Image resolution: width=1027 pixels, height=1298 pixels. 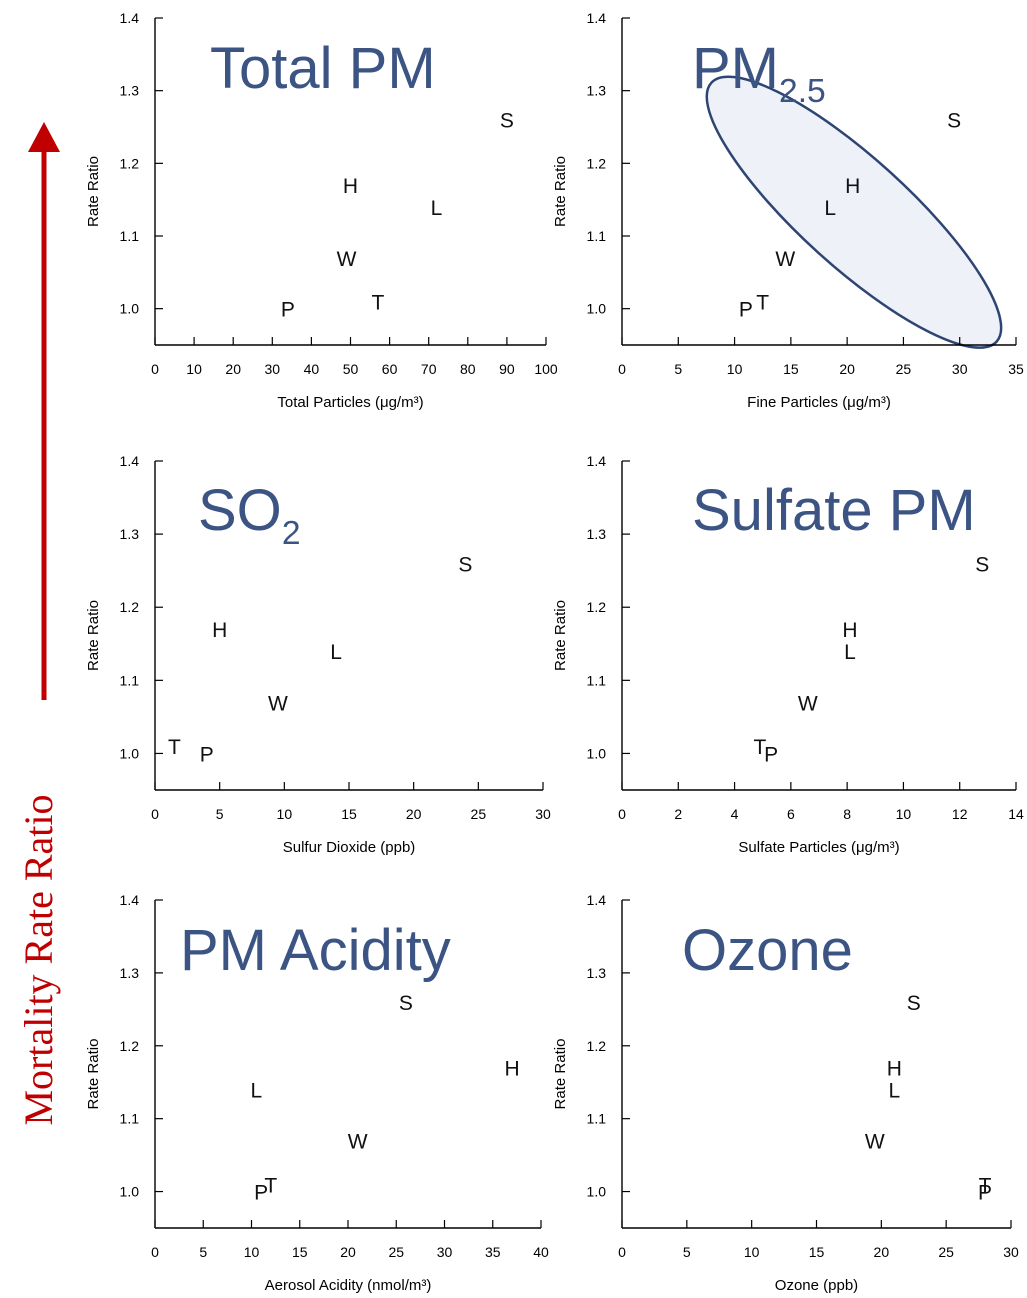 What do you see at coordinates (350, 402) in the screenshot?
I see `x-axis-label: Total Particles (μg/m³)` at bounding box center [350, 402].